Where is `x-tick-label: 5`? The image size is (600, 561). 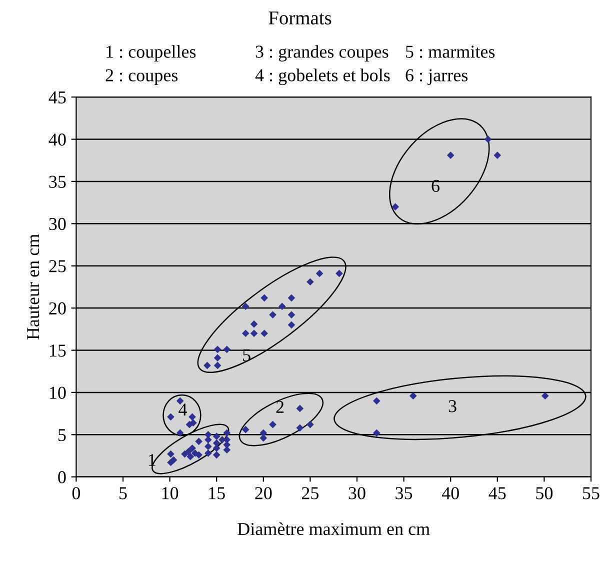 x-tick-label: 5 is located at coordinates (123, 493).